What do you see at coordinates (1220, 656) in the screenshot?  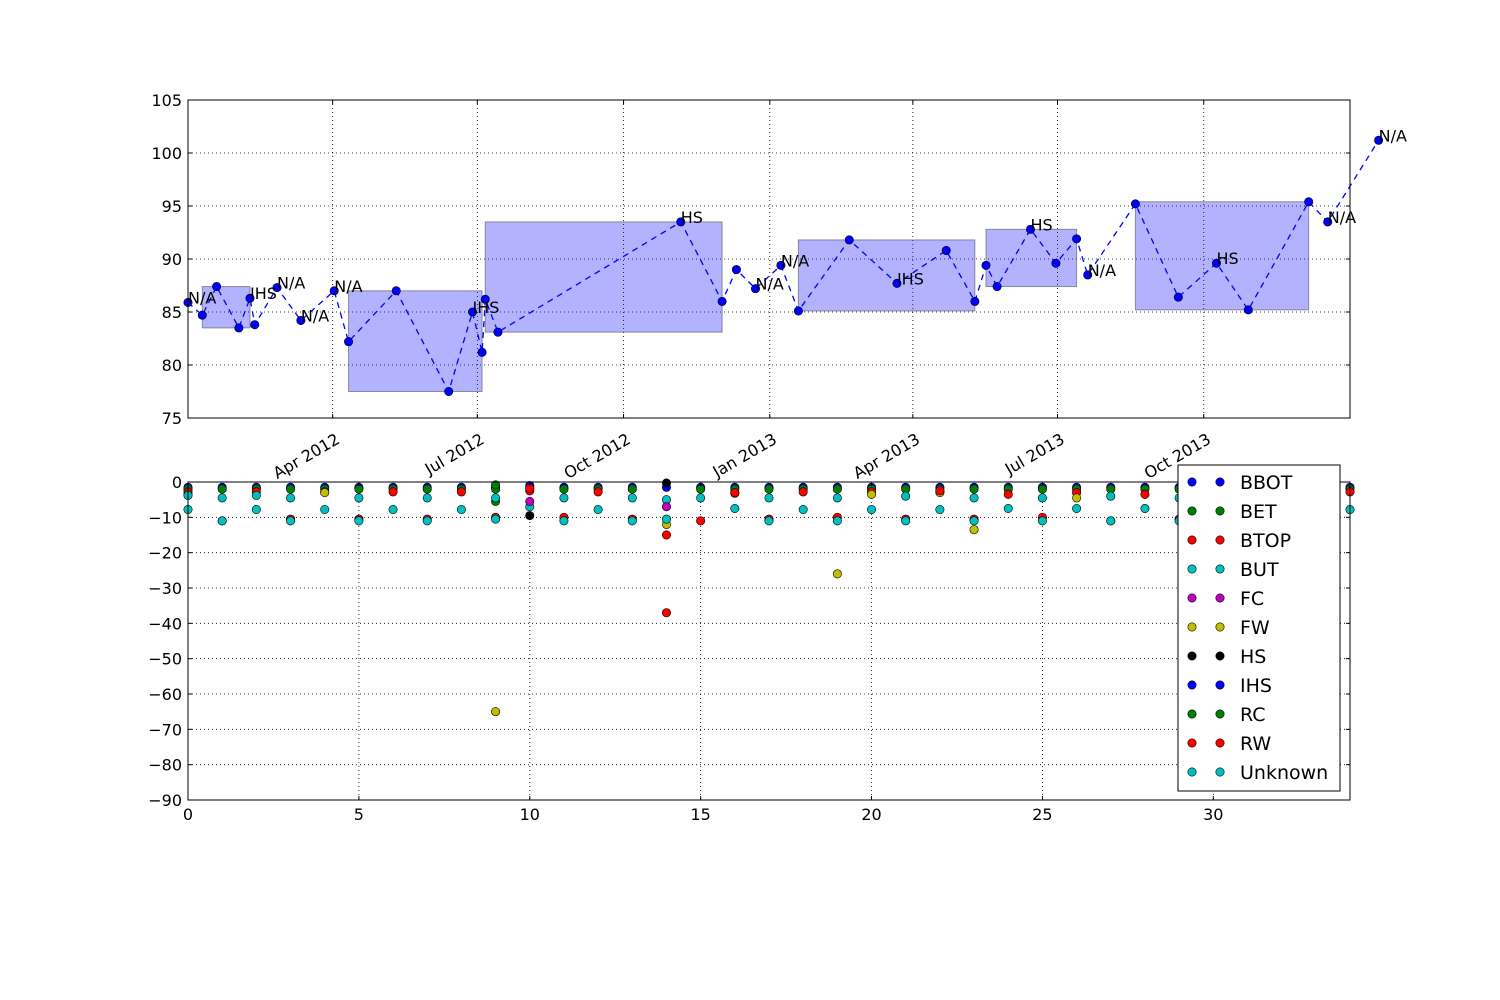 I see `legend-marker-hs` at bounding box center [1220, 656].